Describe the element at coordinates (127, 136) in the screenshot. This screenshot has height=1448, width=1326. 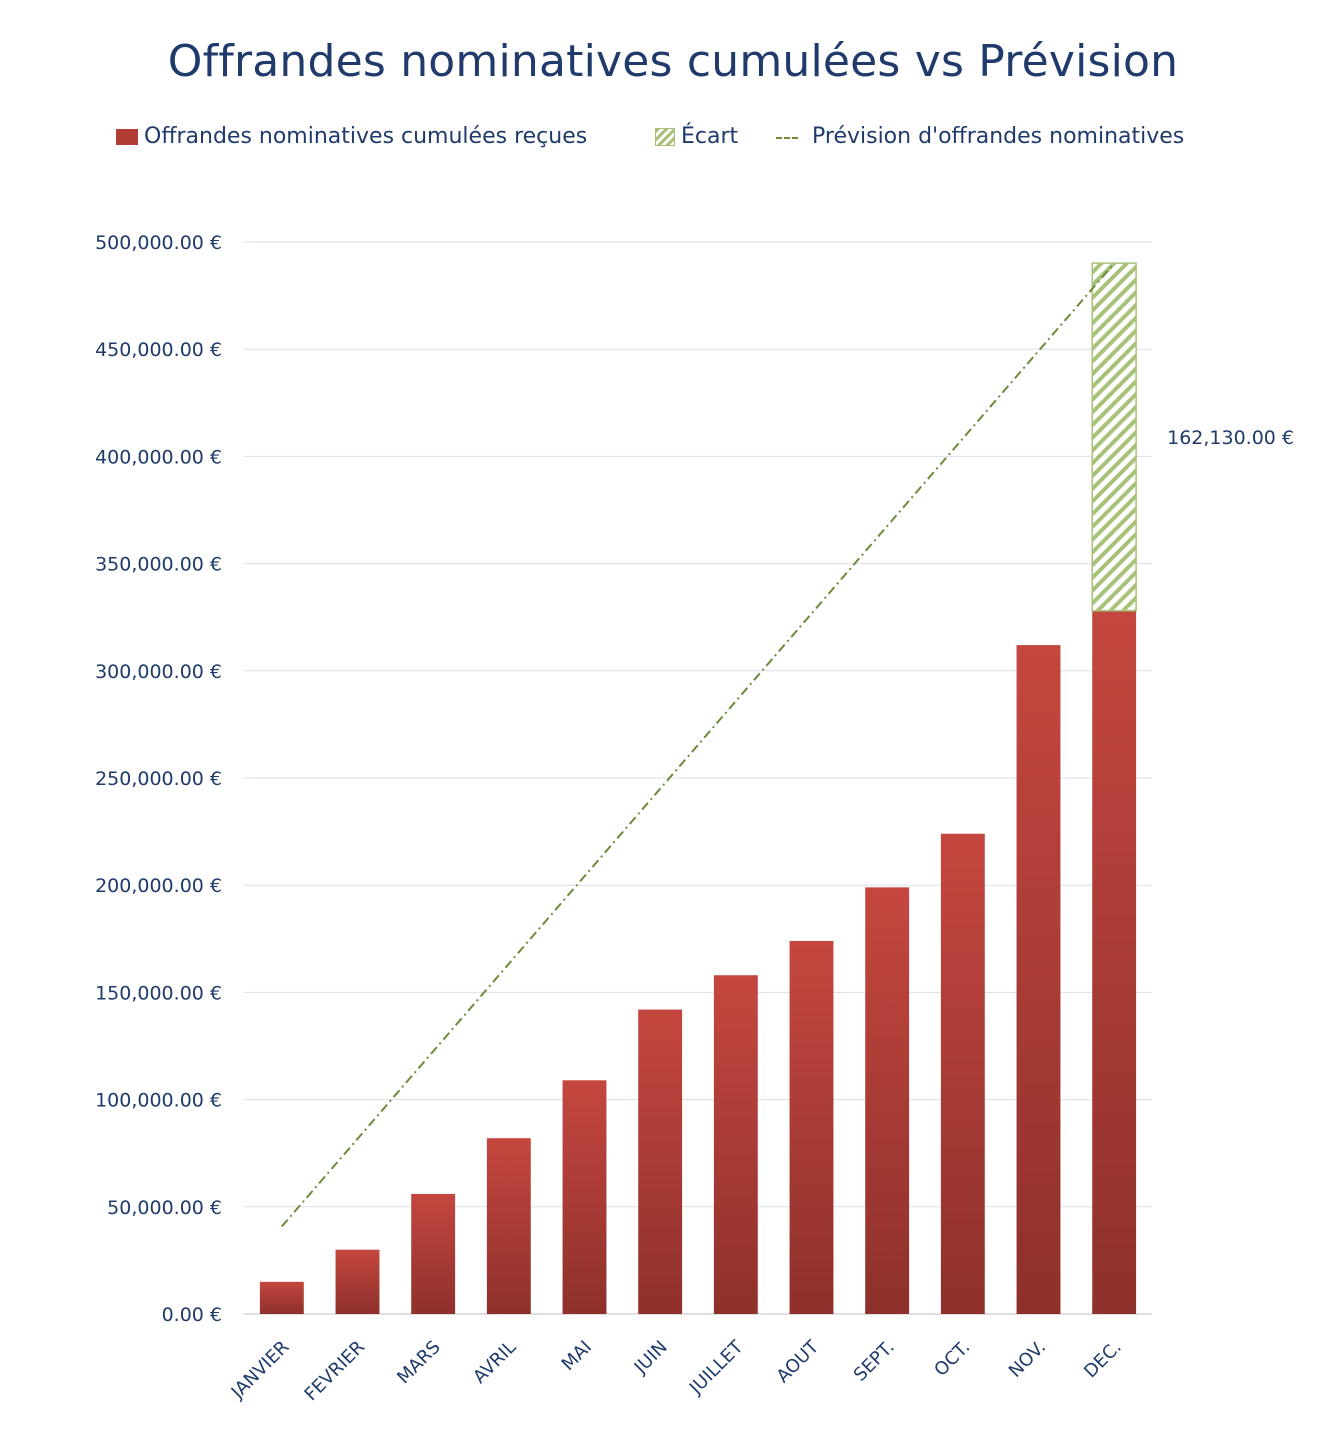
I see `legend-swatch-received` at that location.